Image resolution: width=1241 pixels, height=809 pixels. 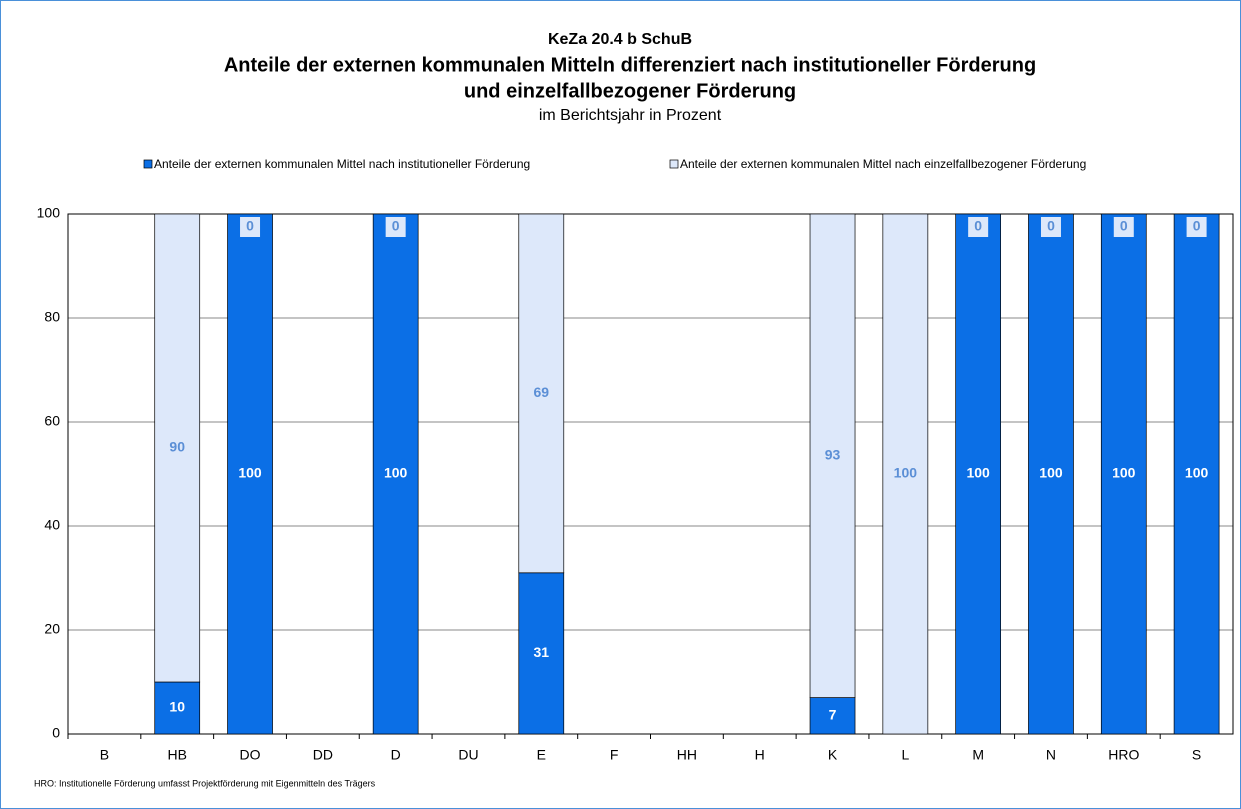 What do you see at coordinates (52, 629) in the screenshot?
I see `y-tick-label: 20` at bounding box center [52, 629].